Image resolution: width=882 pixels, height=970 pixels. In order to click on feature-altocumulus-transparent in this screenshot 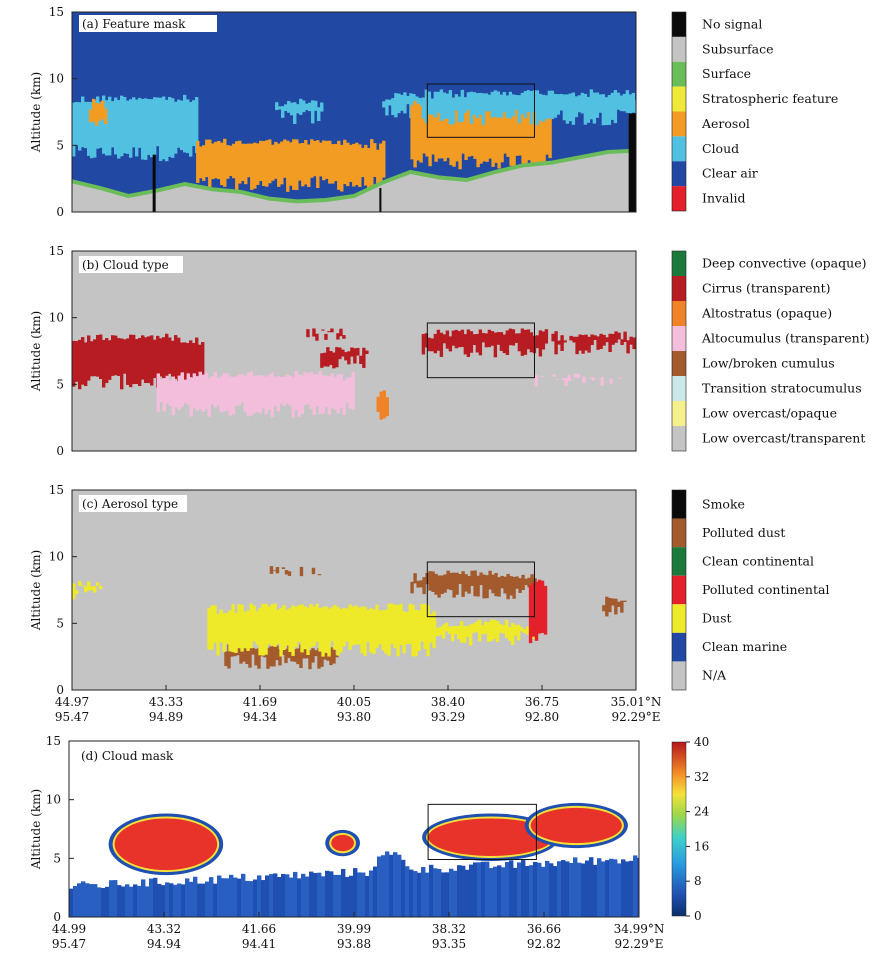, I will do `click(578, 380)`.